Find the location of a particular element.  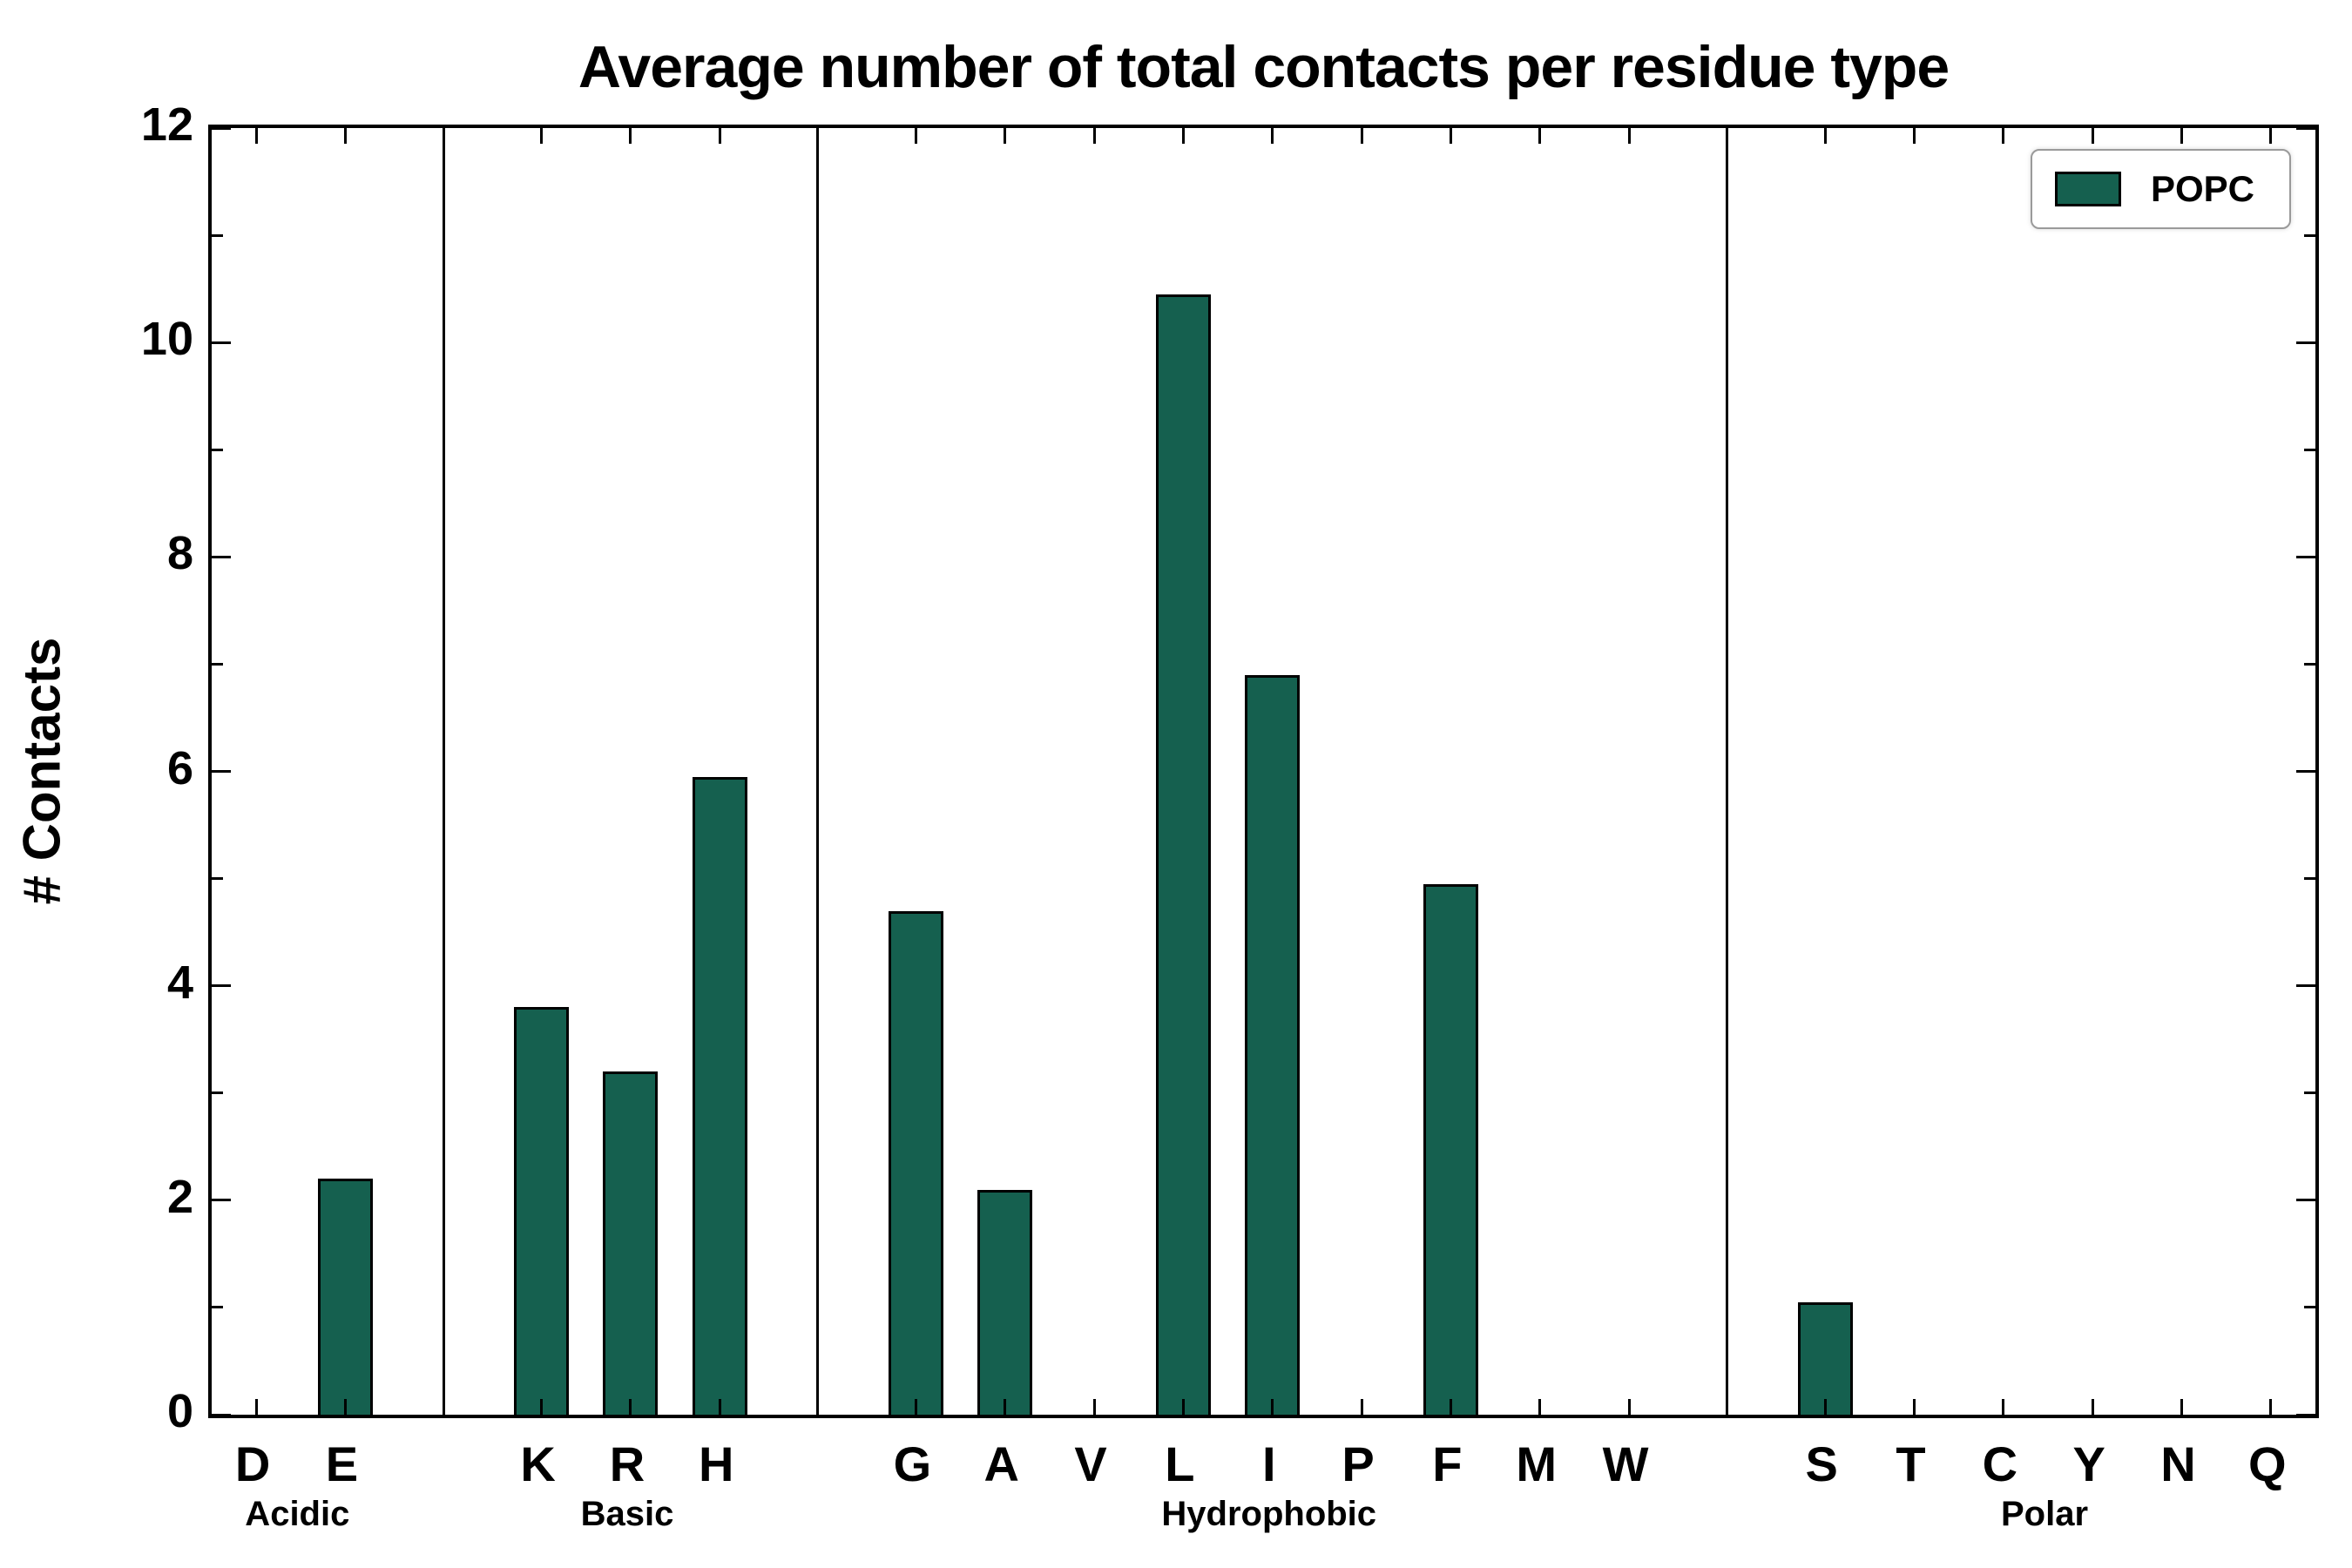

x-tick-top-N is located at coordinates (2181, 136).